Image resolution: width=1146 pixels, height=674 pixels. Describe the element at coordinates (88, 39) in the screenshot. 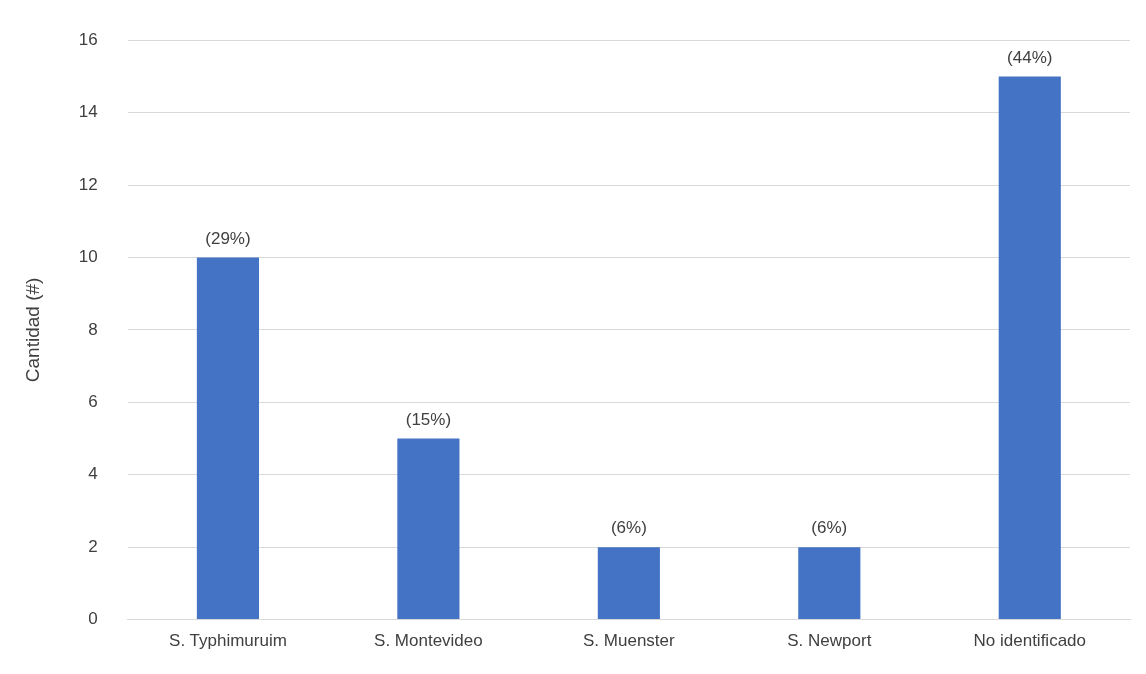

I see `y-tick-label: 16` at that location.